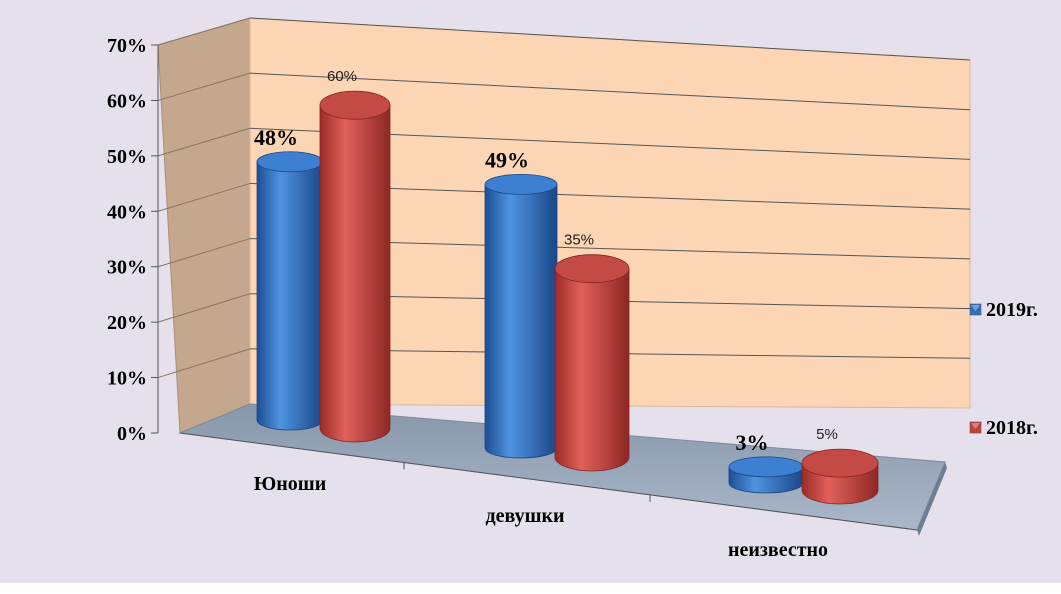  Describe the element at coordinates (1003, 369) in the screenshot. I see `legend: 2019г. 2018г.` at that location.